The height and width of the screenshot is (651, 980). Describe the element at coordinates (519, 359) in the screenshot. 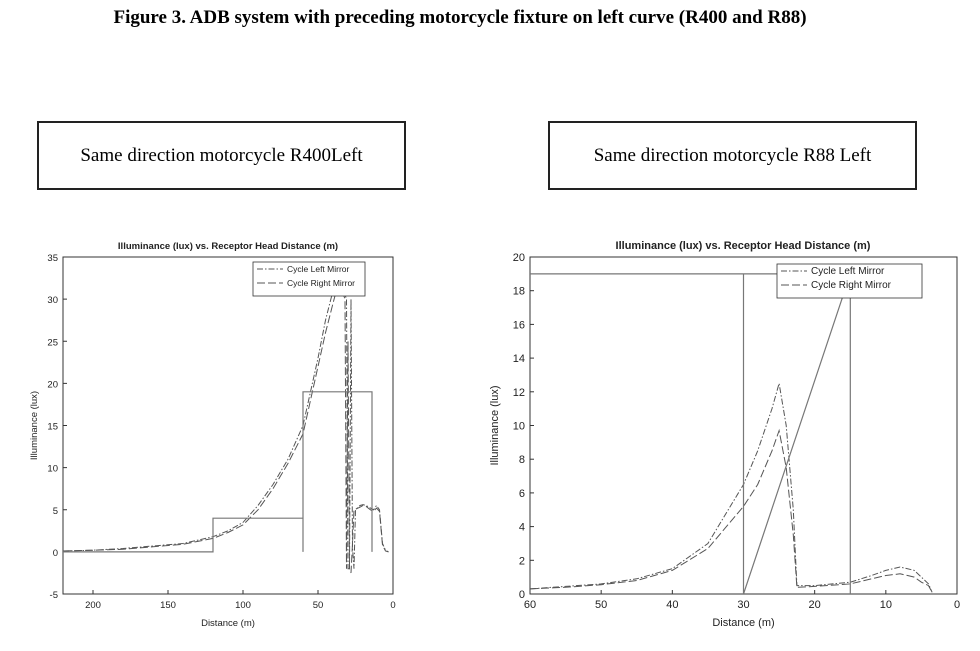

I see `y-tick-label: 14` at that location.